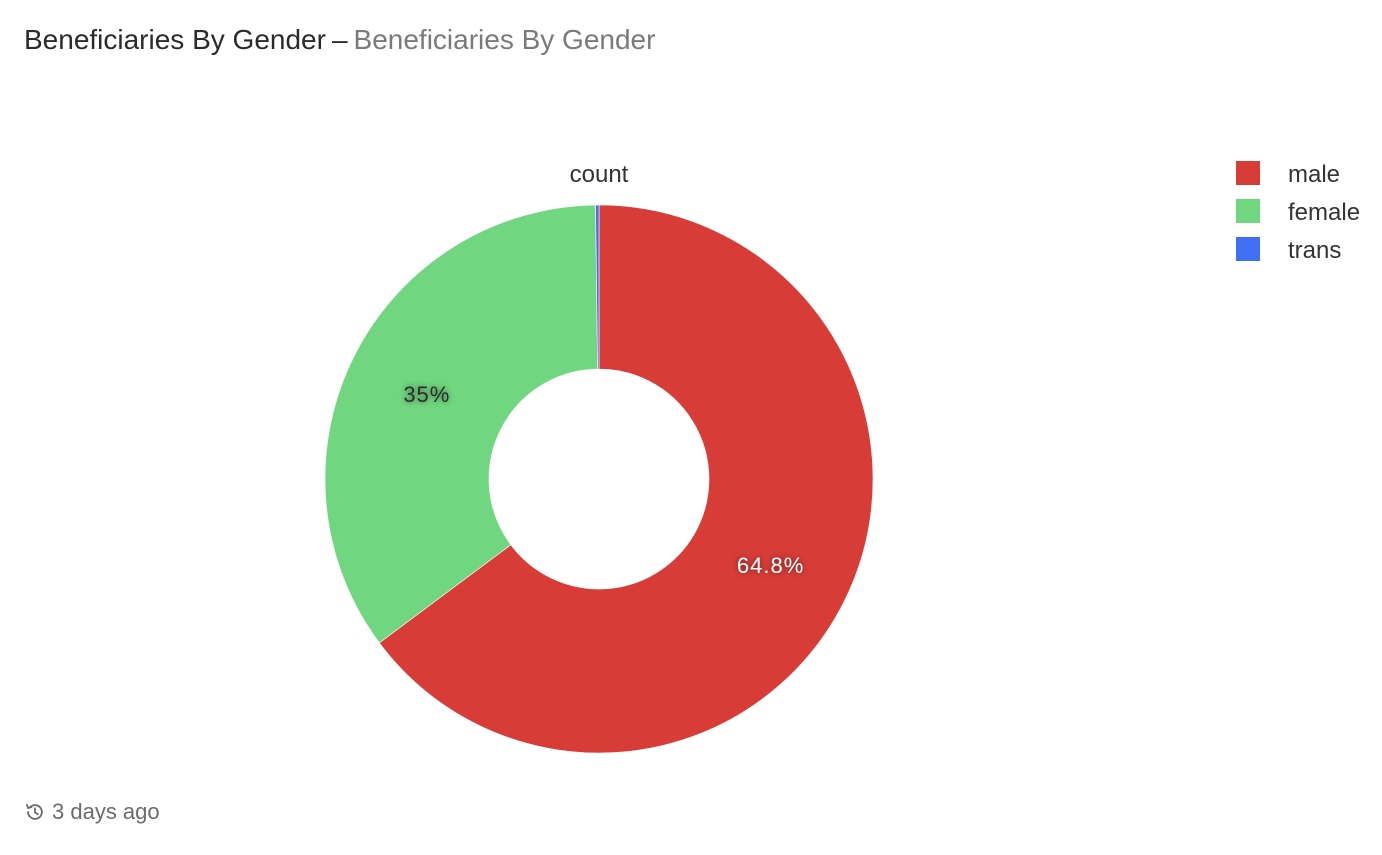 This screenshot has height=855, width=1382. I want to click on data-label-female: 35%, so click(426, 394).